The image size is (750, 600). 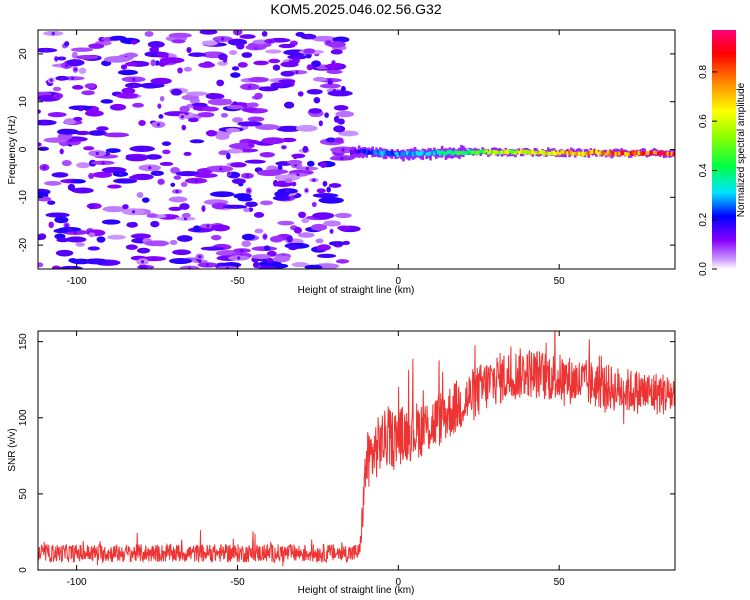 What do you see at coordinates (23, 341) in the screenshot?
I see `snr-y-tick-label: 150` at bounding box center [23, 341].